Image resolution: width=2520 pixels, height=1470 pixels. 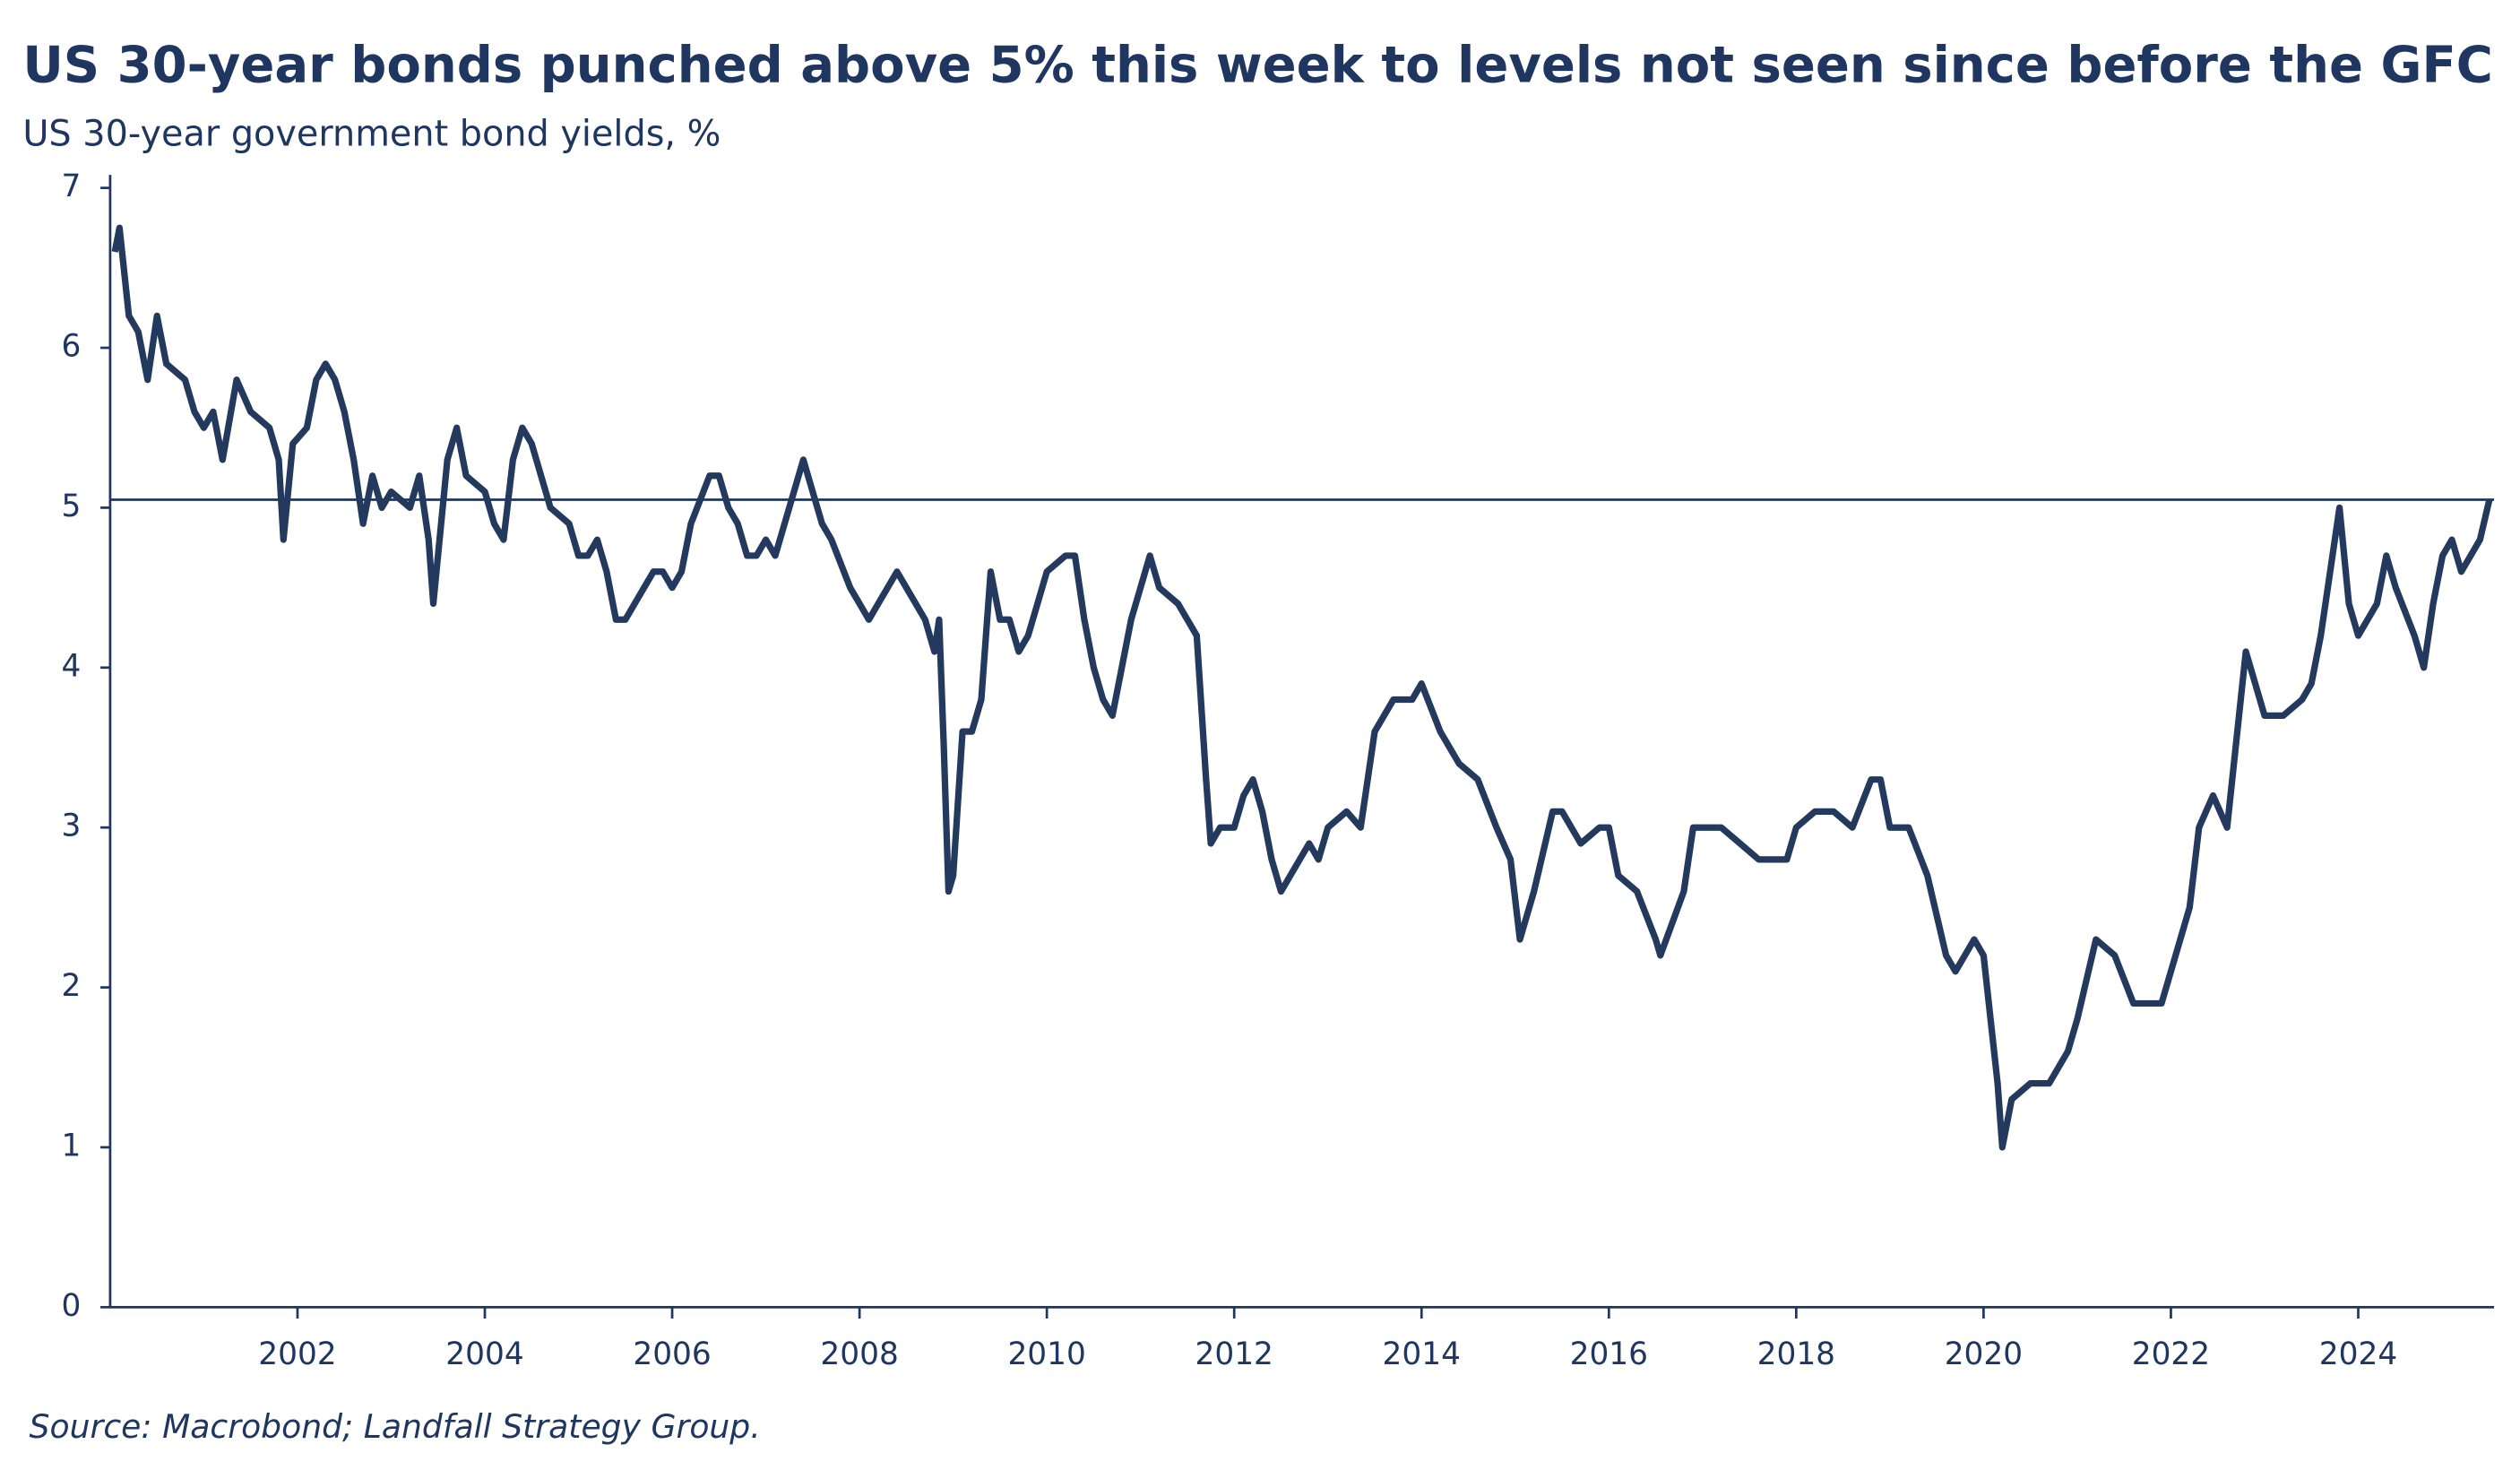 What do you see at coordinates (72, 347) in the screenshot?
I see `y-tick-label: 6` at bounding box center [72, 347].